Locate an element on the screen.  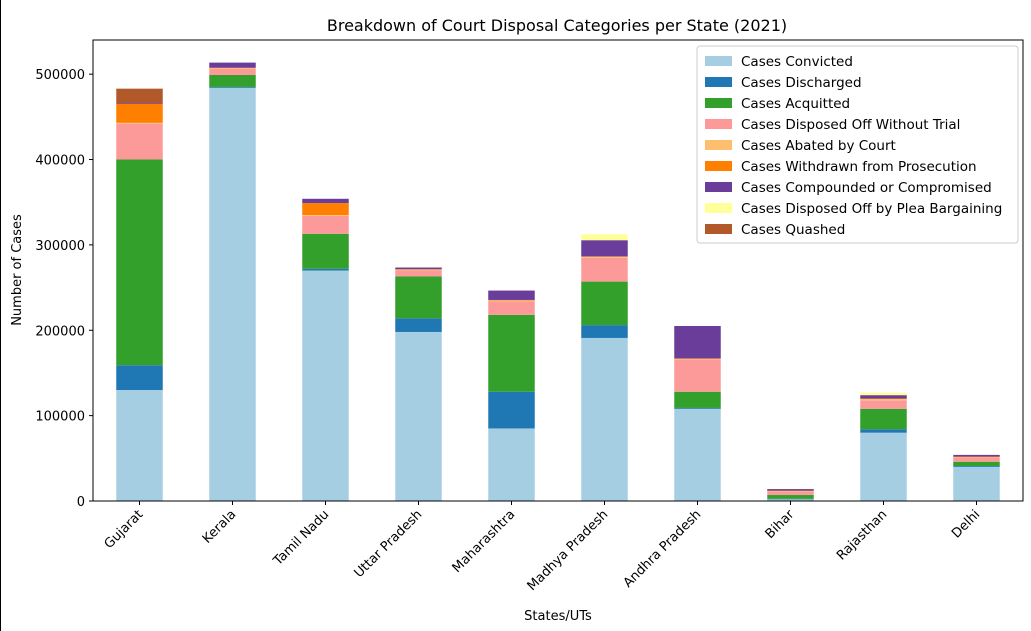
y-axis-label: Number of Cases is located at coordinates (17, 270).